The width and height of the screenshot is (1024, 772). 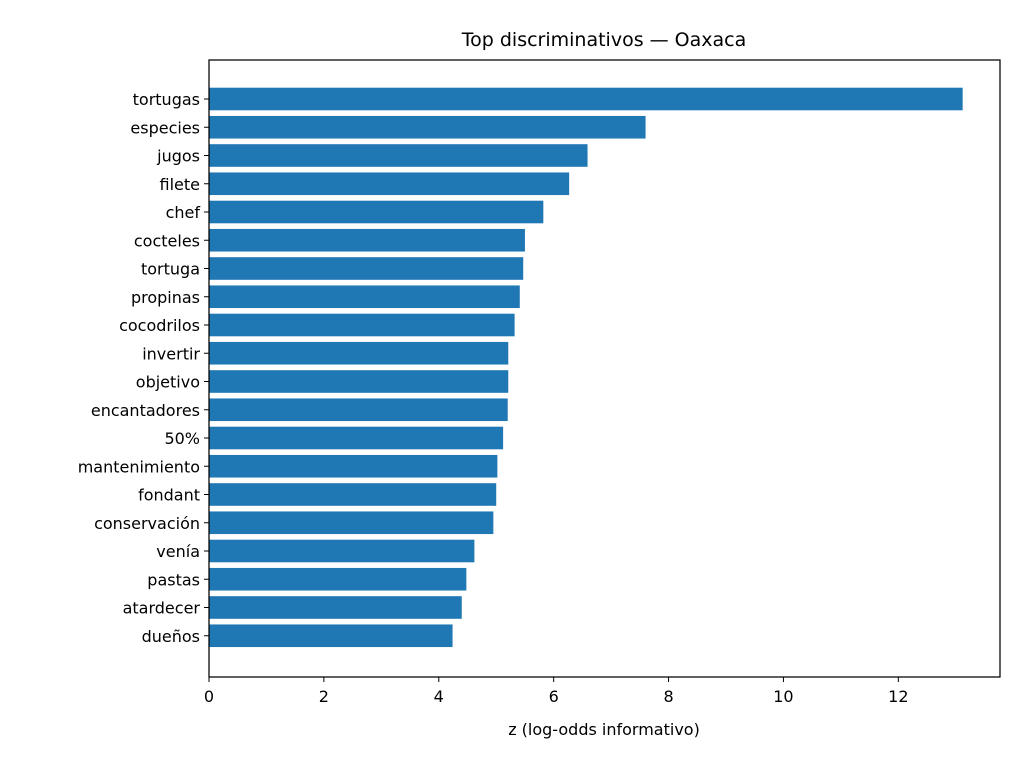 I want to click on y-tick-label: especies, so click(x=165, y=127).